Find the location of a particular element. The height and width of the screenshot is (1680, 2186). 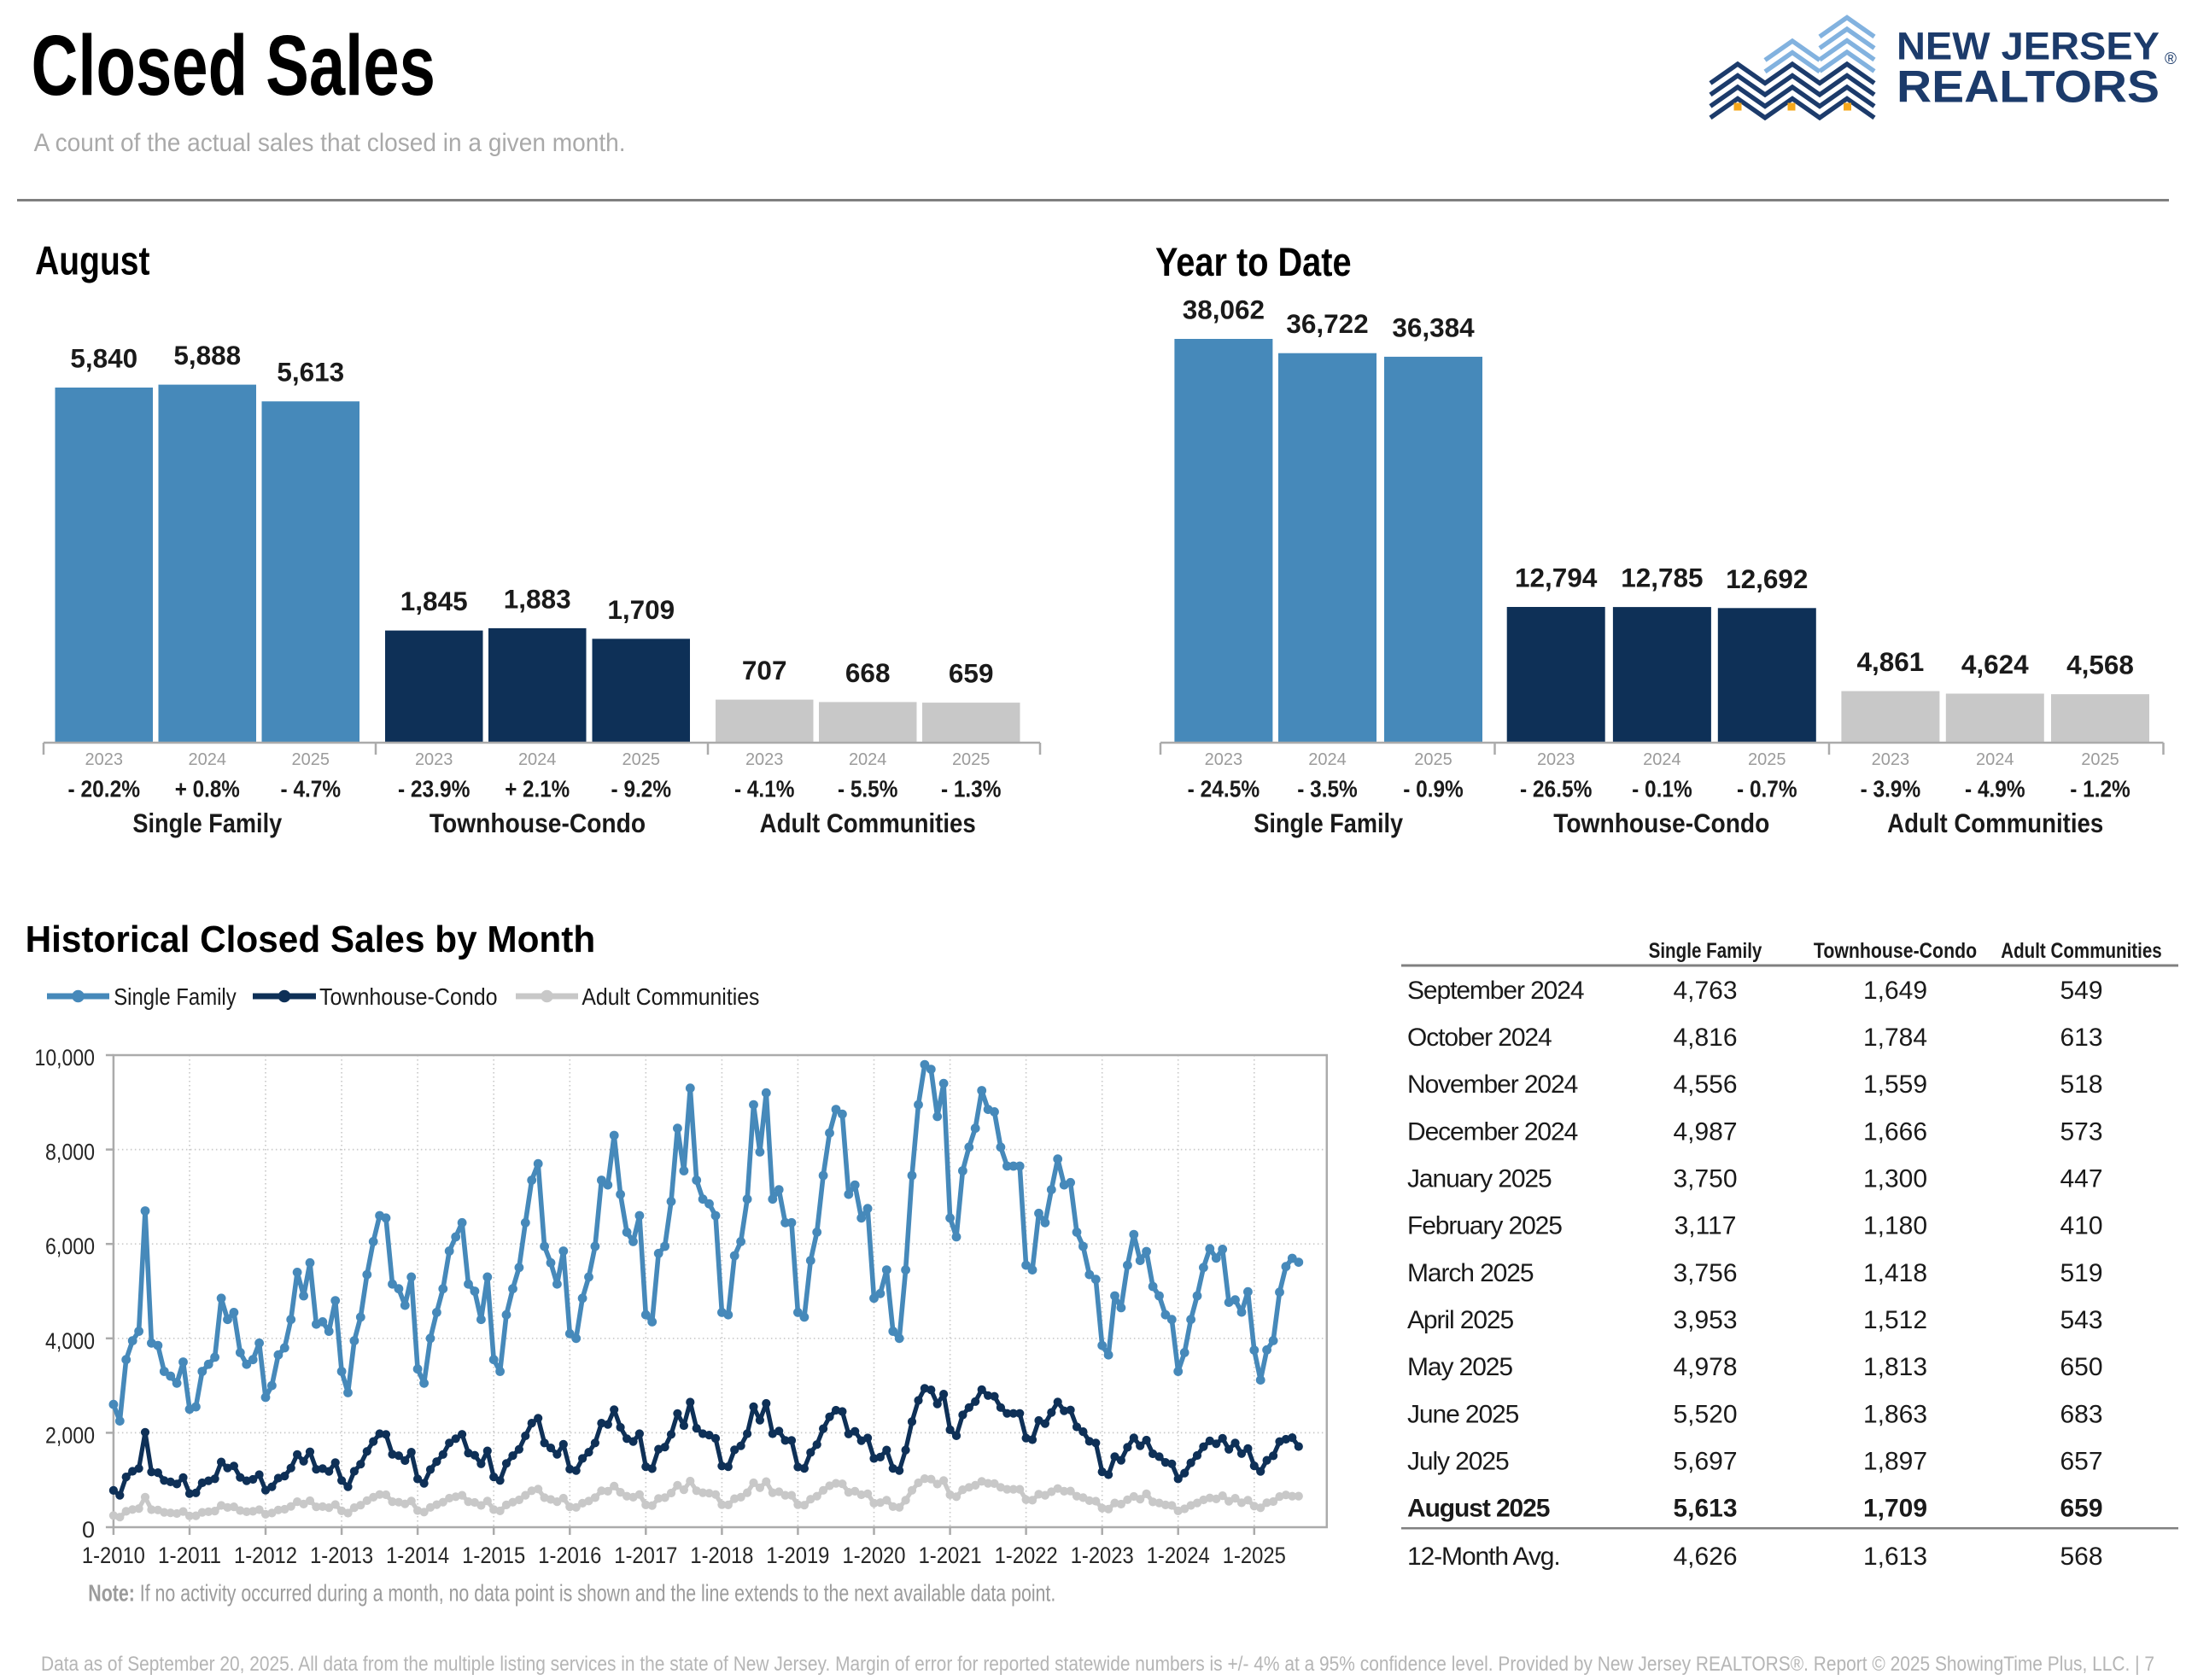

svg-text: 1,784 is located at coordinates (1895, 1038).